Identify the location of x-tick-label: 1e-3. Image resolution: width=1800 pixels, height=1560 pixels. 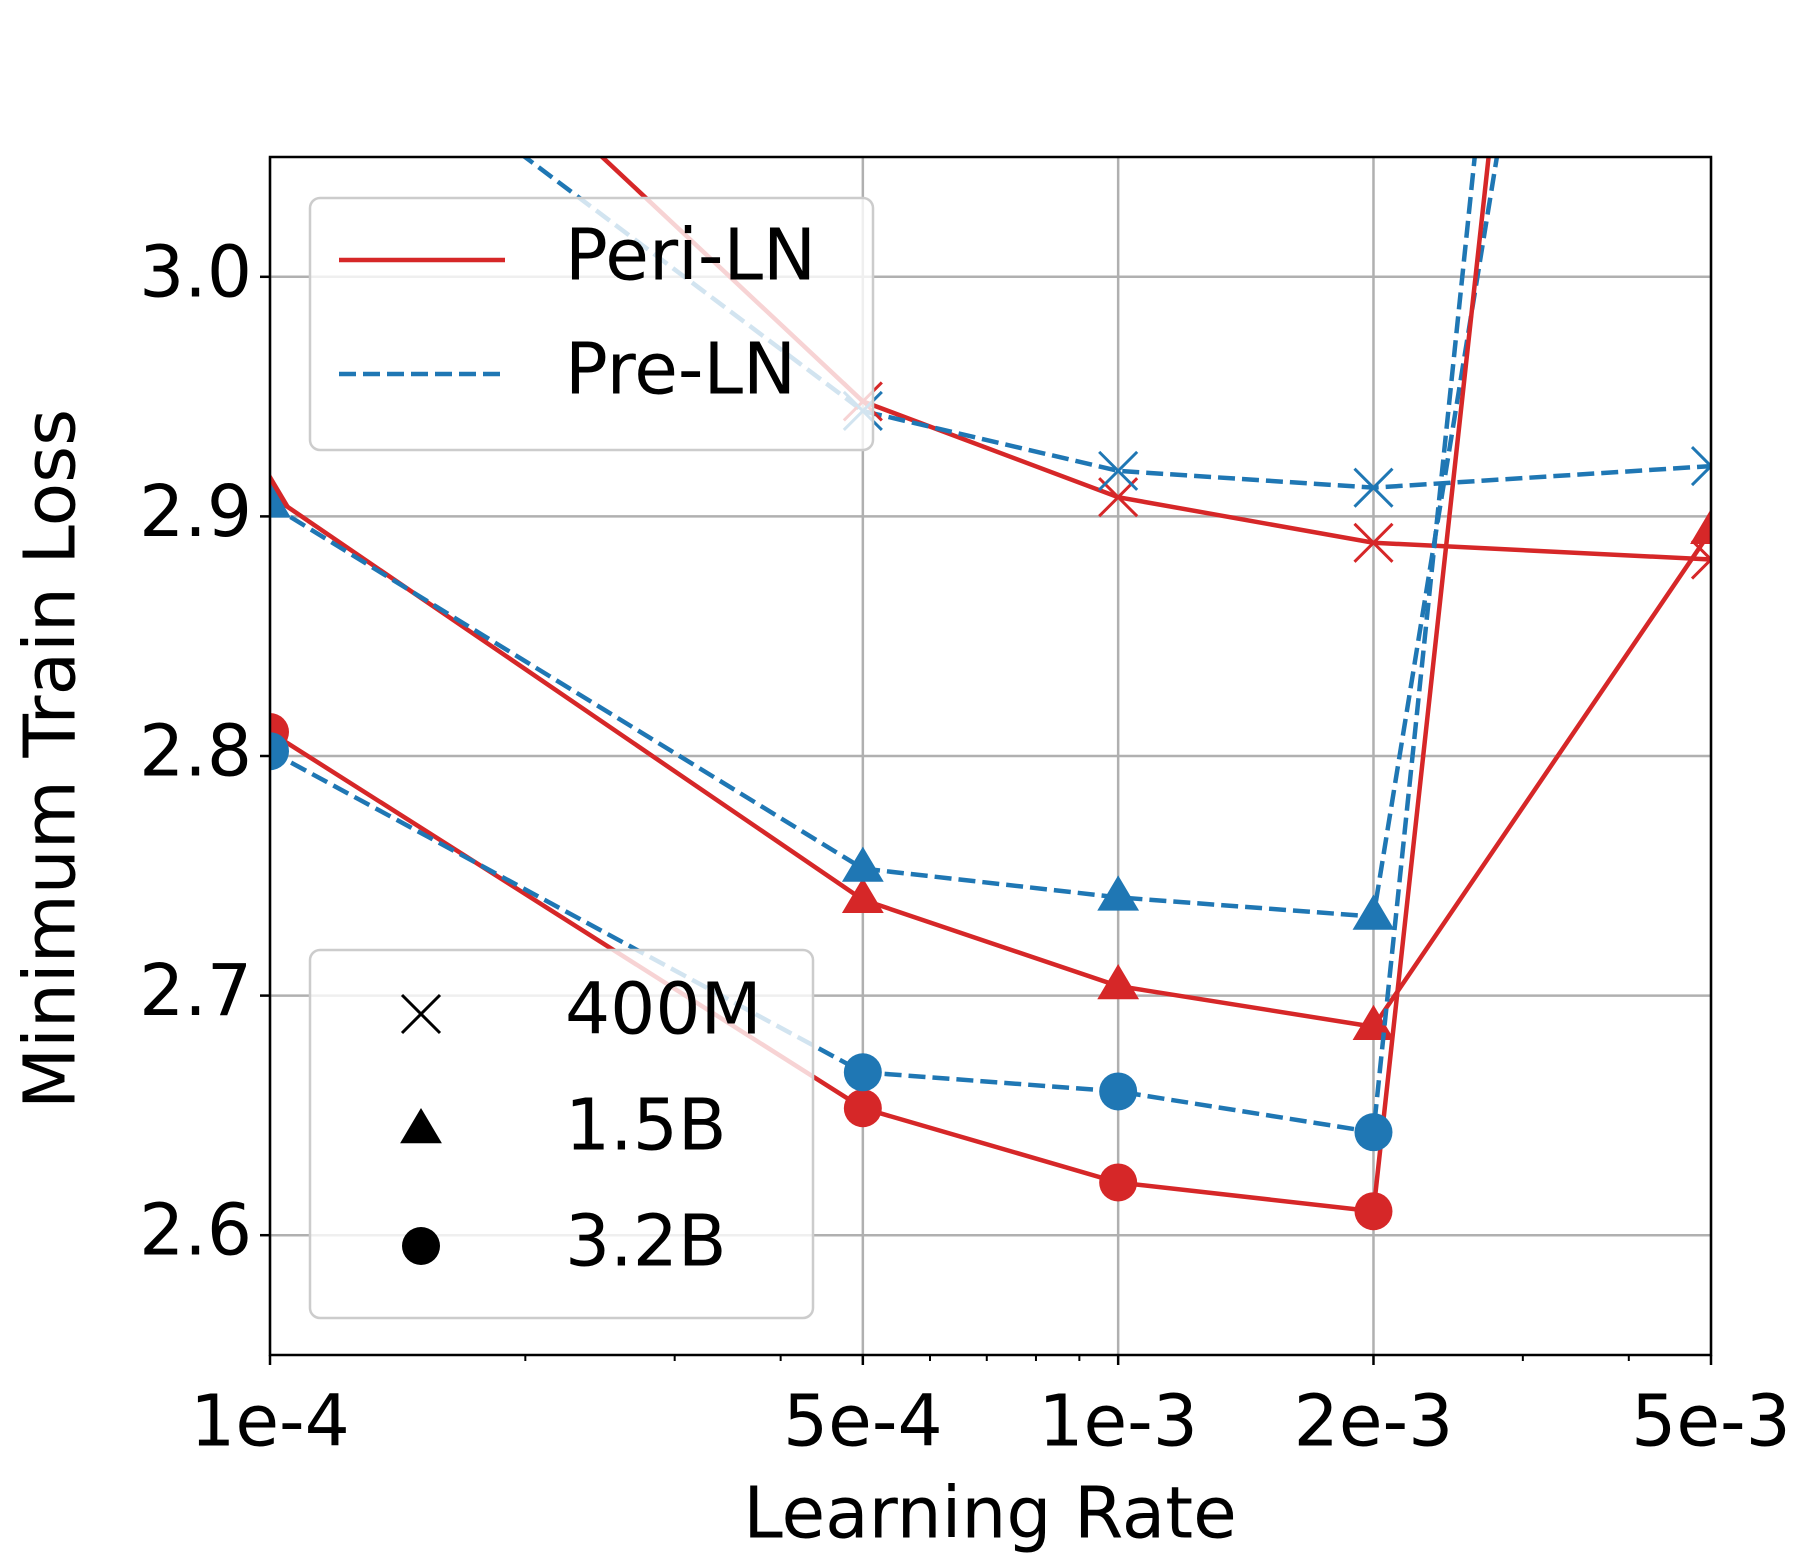
(1118, 1421).